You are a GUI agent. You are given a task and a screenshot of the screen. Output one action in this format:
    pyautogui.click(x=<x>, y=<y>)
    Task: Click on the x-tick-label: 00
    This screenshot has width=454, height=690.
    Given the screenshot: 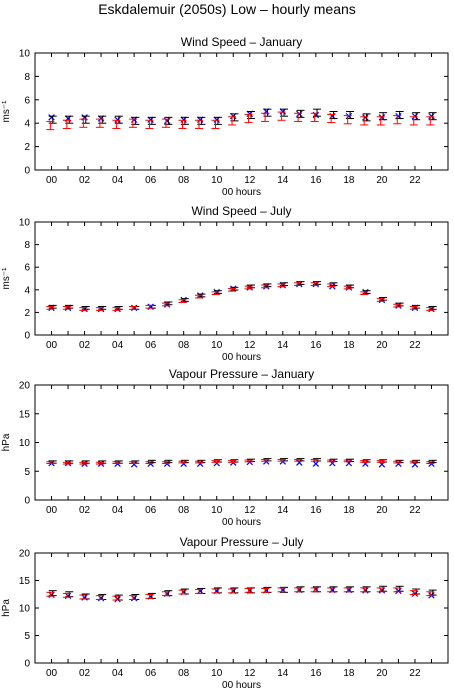 What is the action you would take?
    pyautogui.click(x=52, y=180)
    